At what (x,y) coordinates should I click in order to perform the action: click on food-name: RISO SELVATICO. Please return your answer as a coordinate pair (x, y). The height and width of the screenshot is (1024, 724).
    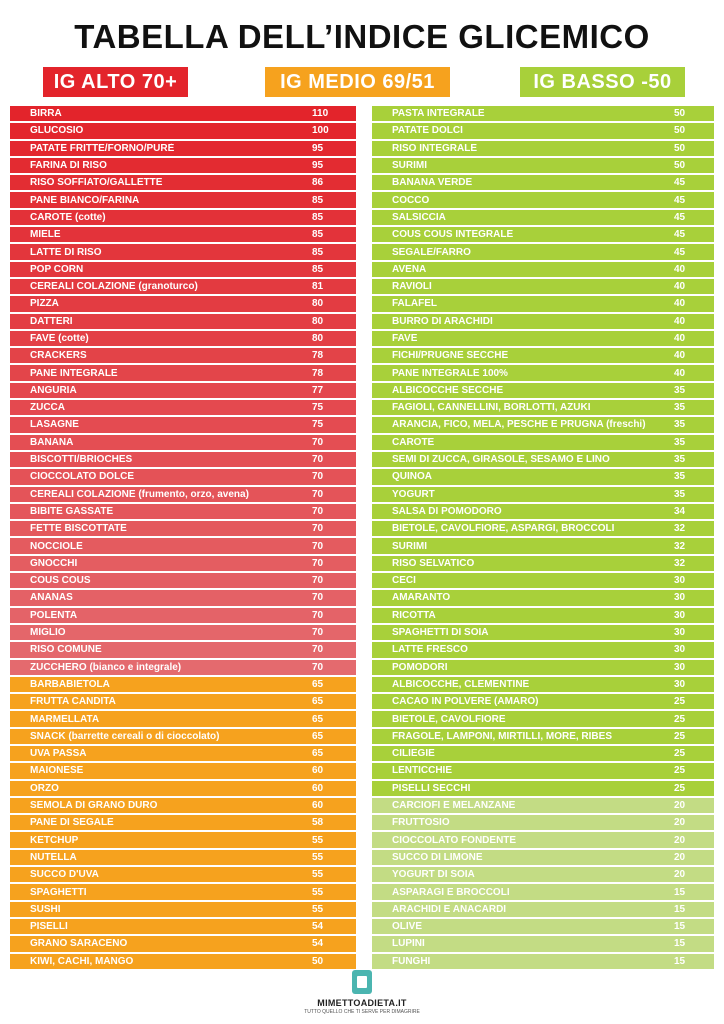
    Looking at the image, I should click on (433, 563).